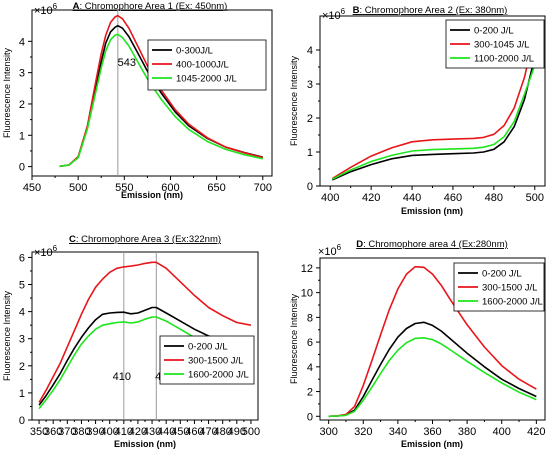  What do you see at coordinates (216, 188) in the screenshot?
I see `x-tick-label: 650` at bounding box center [216, 188].